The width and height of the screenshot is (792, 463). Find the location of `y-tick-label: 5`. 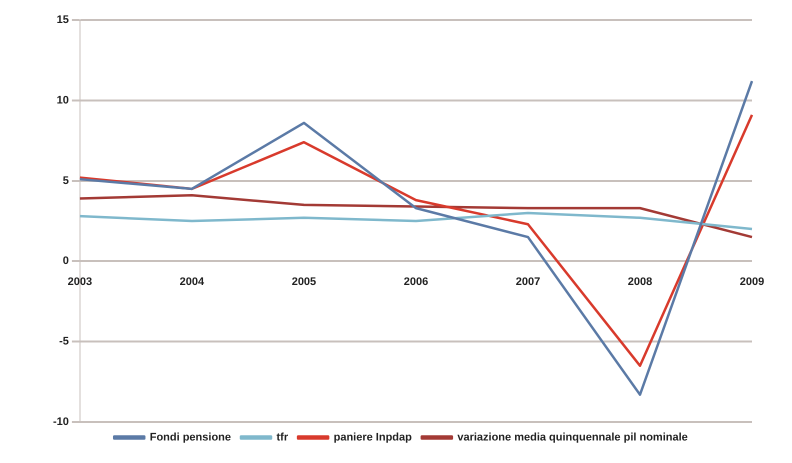

y-tick-label: 5 is located at coordinates (65, 180).